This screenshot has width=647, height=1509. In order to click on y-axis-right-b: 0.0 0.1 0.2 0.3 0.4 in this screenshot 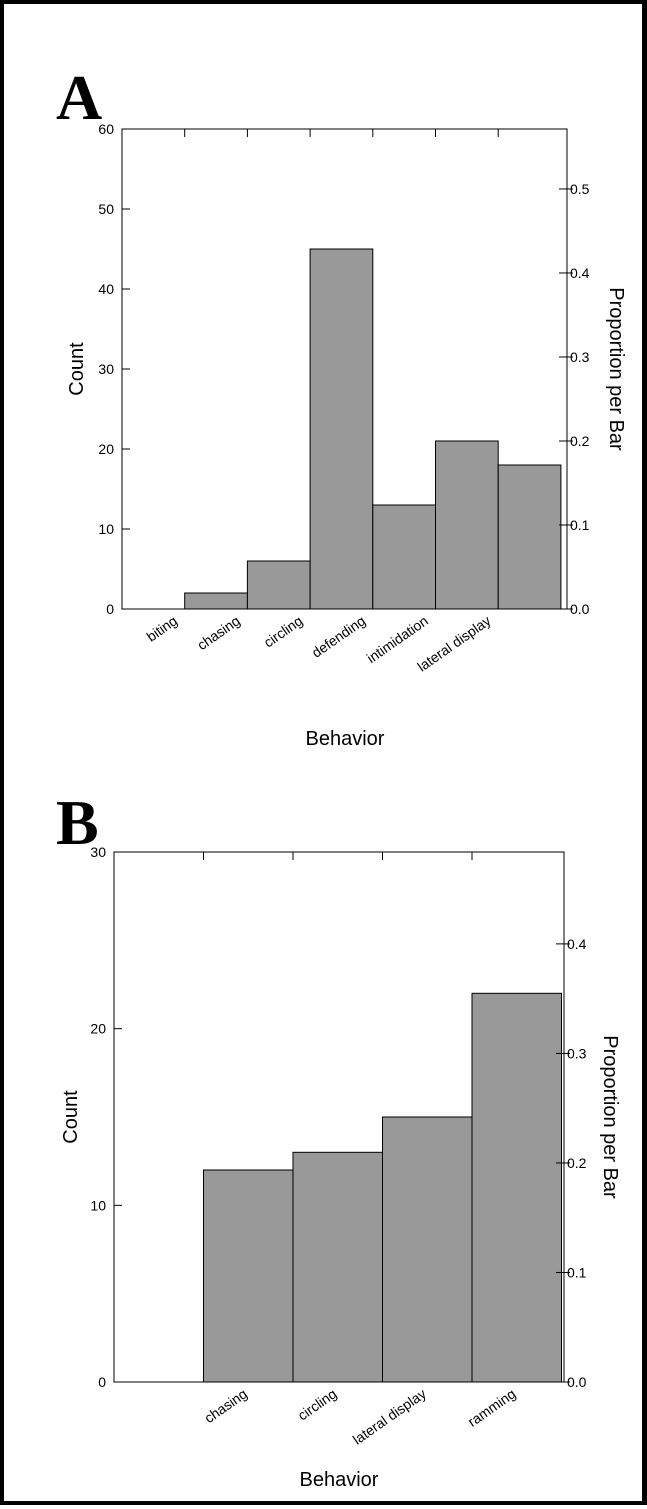, I will do `click(571, 1163)`.